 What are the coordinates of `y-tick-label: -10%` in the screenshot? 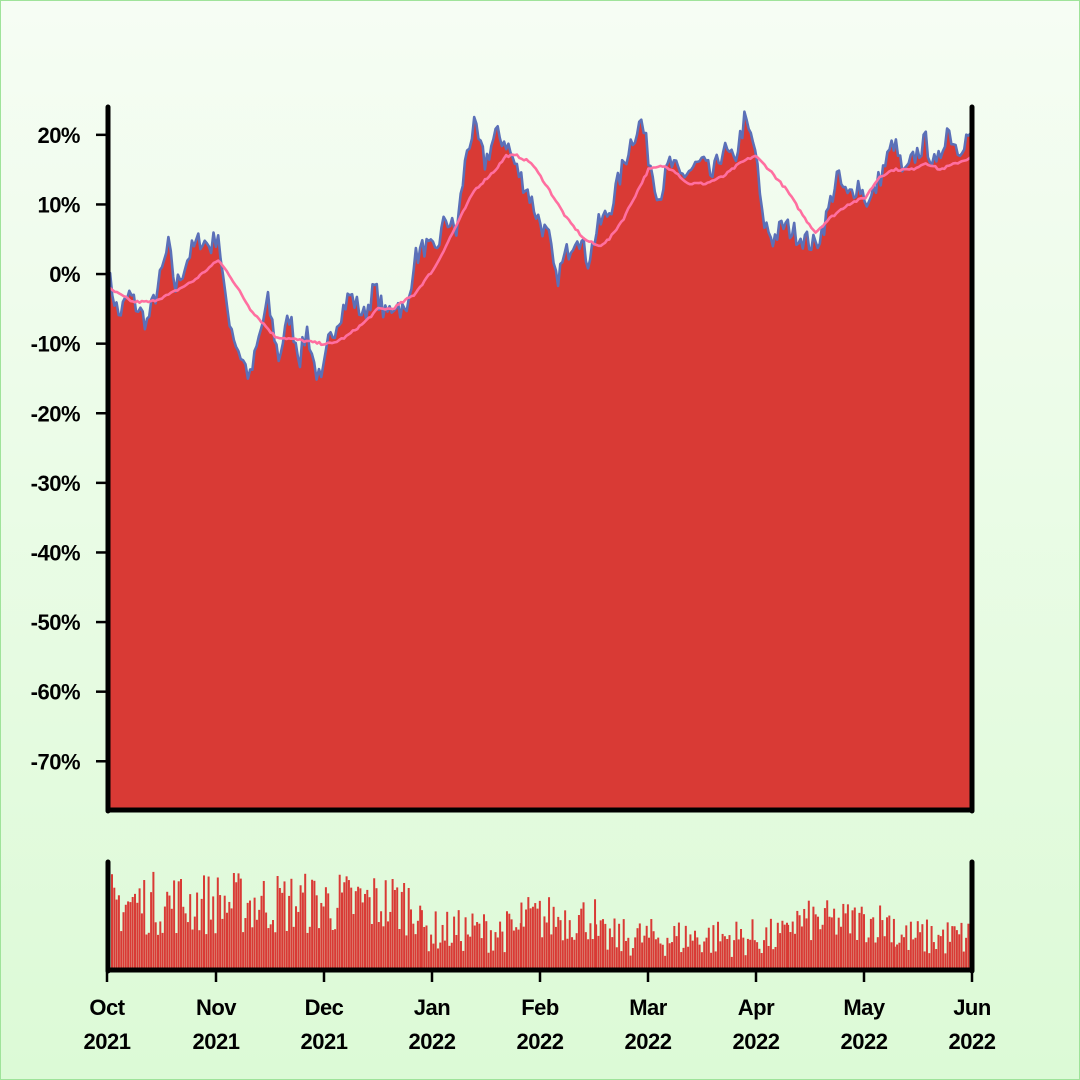 It's located at (55, 344).